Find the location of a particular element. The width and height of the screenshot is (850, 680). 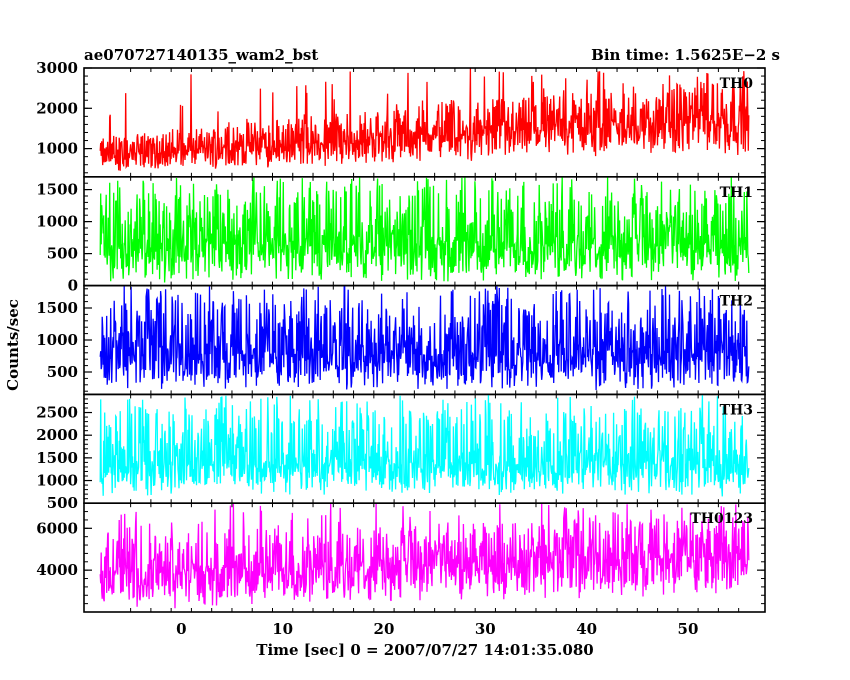

series-line-th2 is located at coordinates (424, 338).